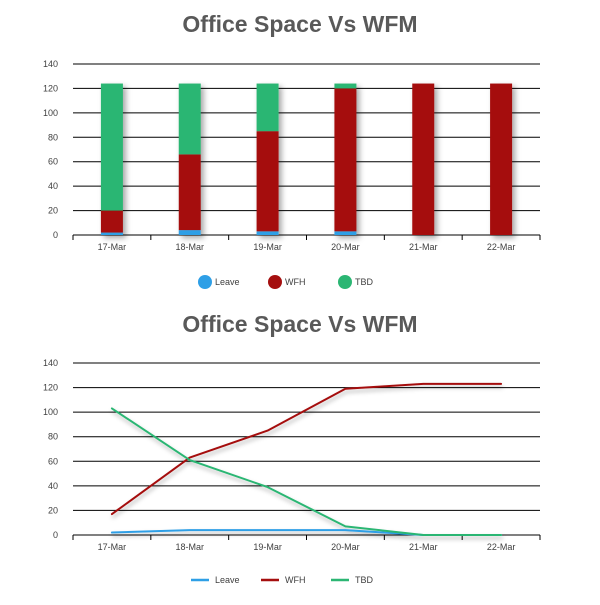  I want to click on bar-wfh-18-mar, so click(189, 192).